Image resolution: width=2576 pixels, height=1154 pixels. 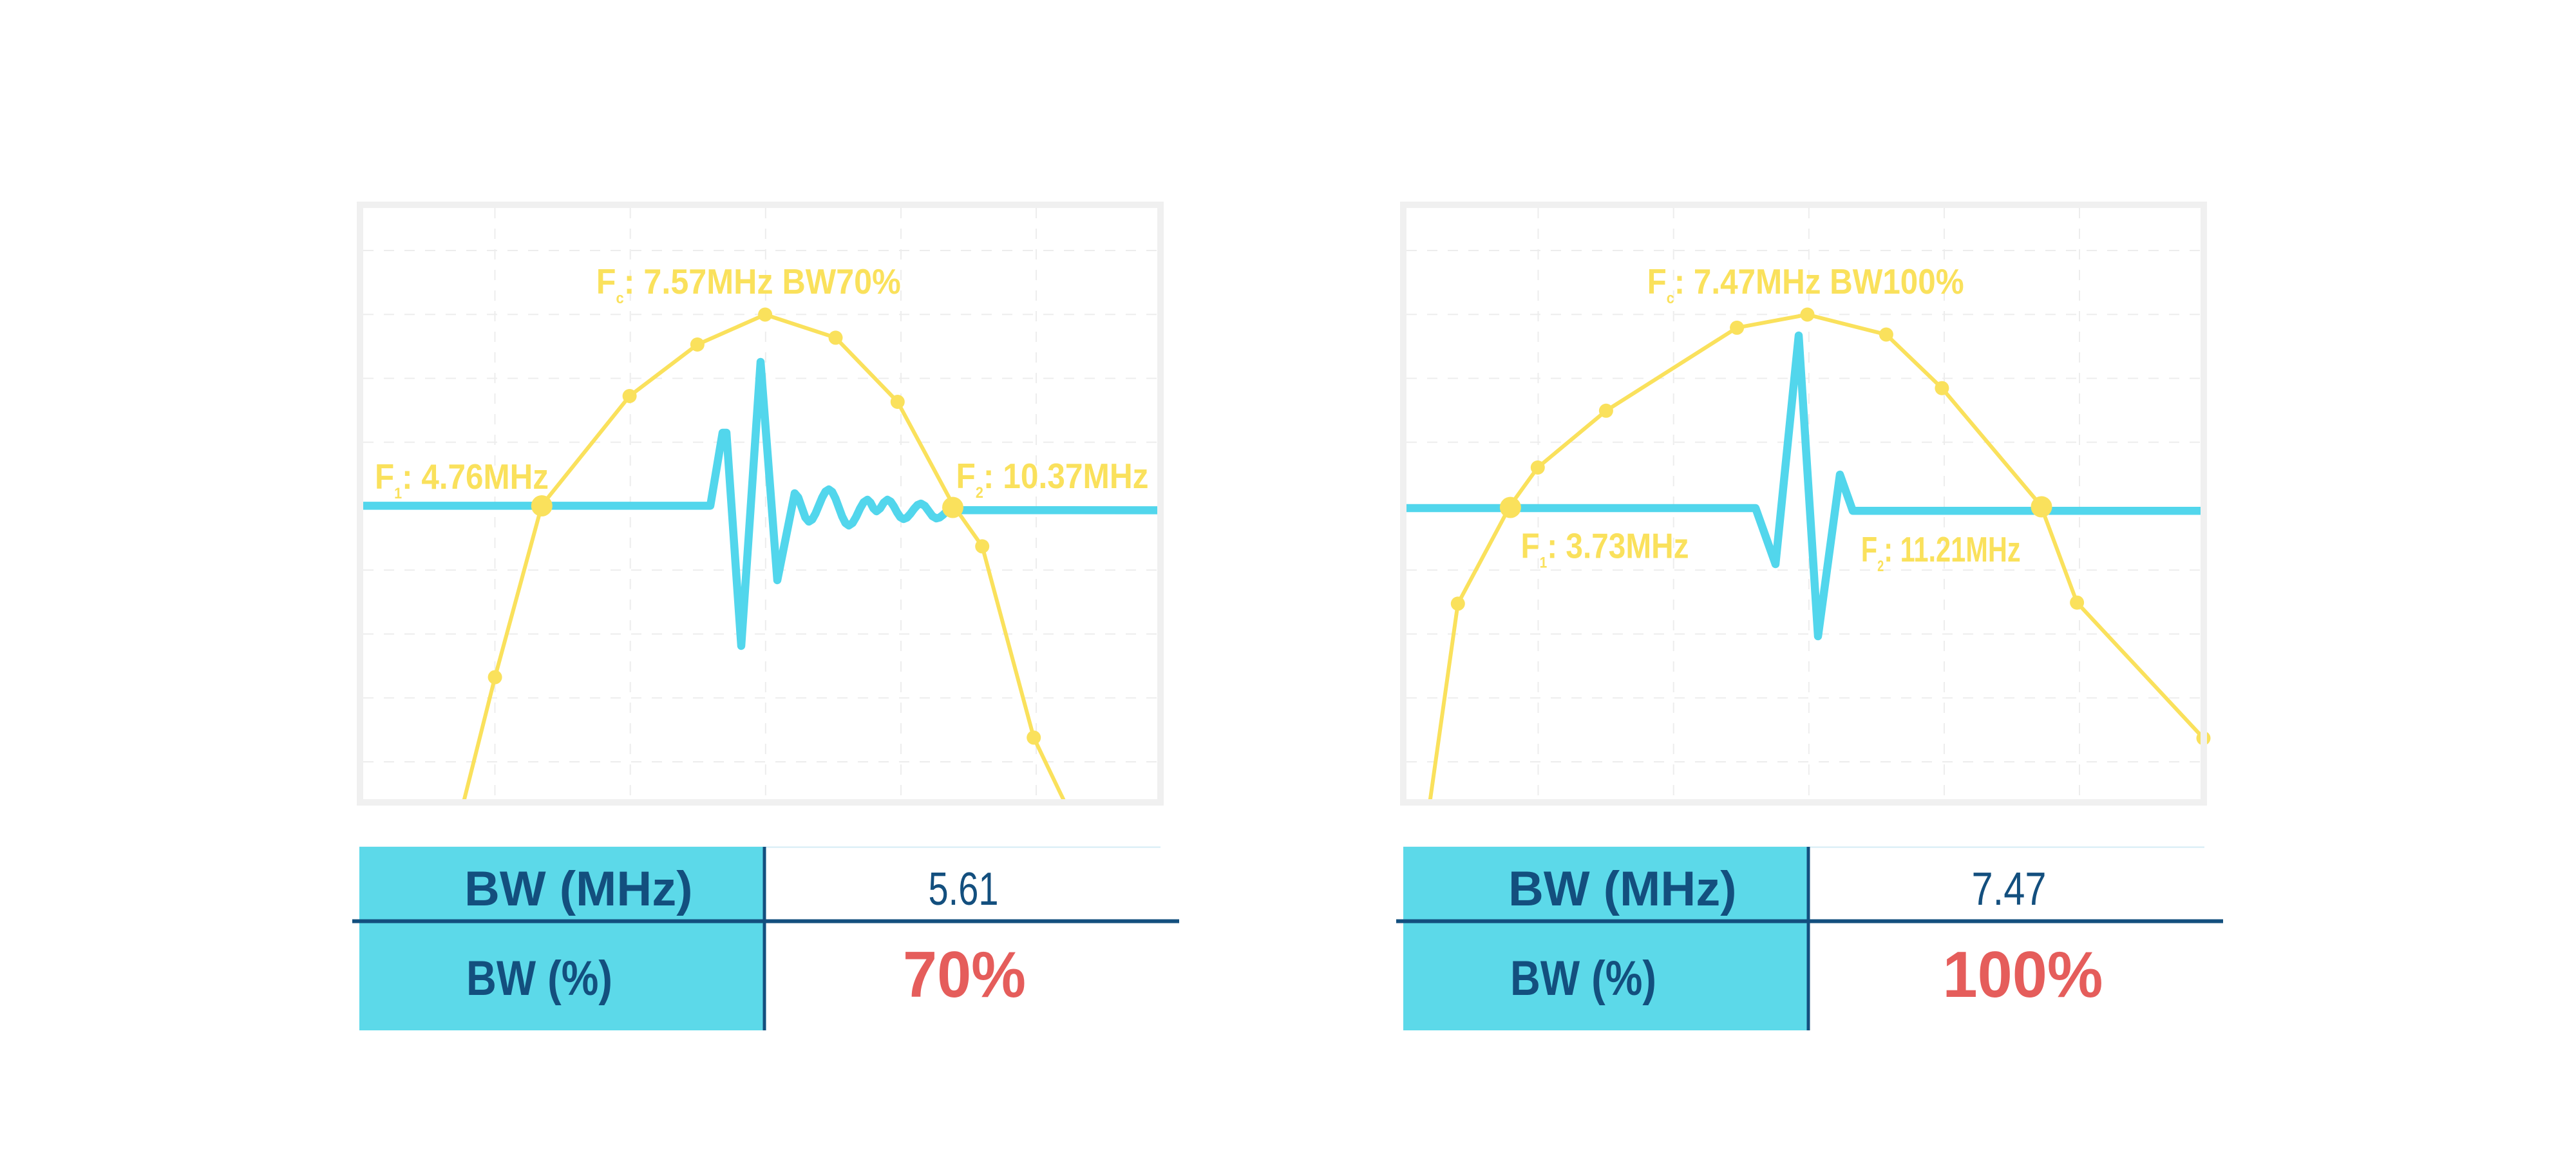 I want to click on svg-text: 7.47, so click(x=2010, y=889).